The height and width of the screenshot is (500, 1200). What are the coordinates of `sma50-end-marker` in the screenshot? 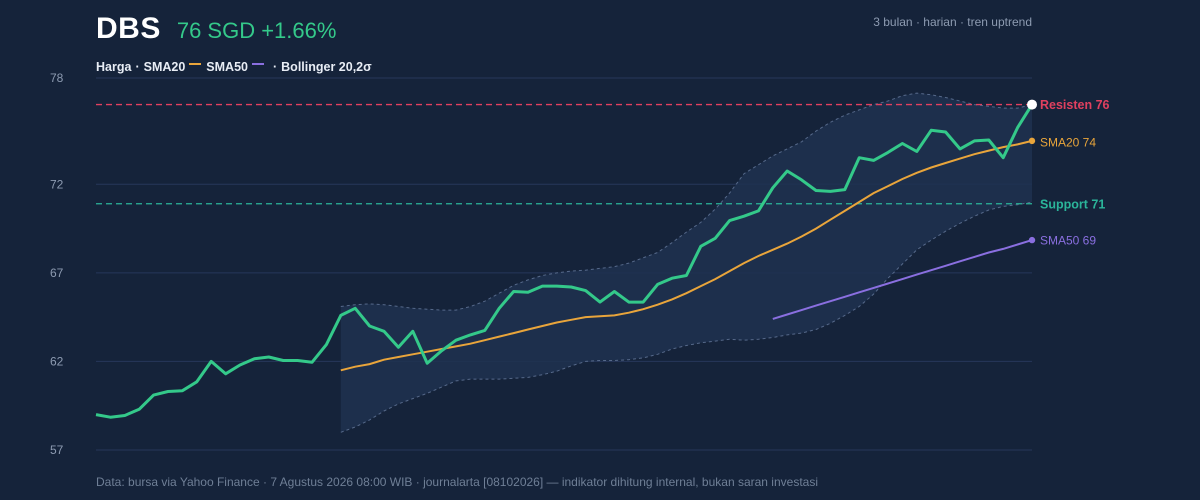 It's located at (1032, 240).